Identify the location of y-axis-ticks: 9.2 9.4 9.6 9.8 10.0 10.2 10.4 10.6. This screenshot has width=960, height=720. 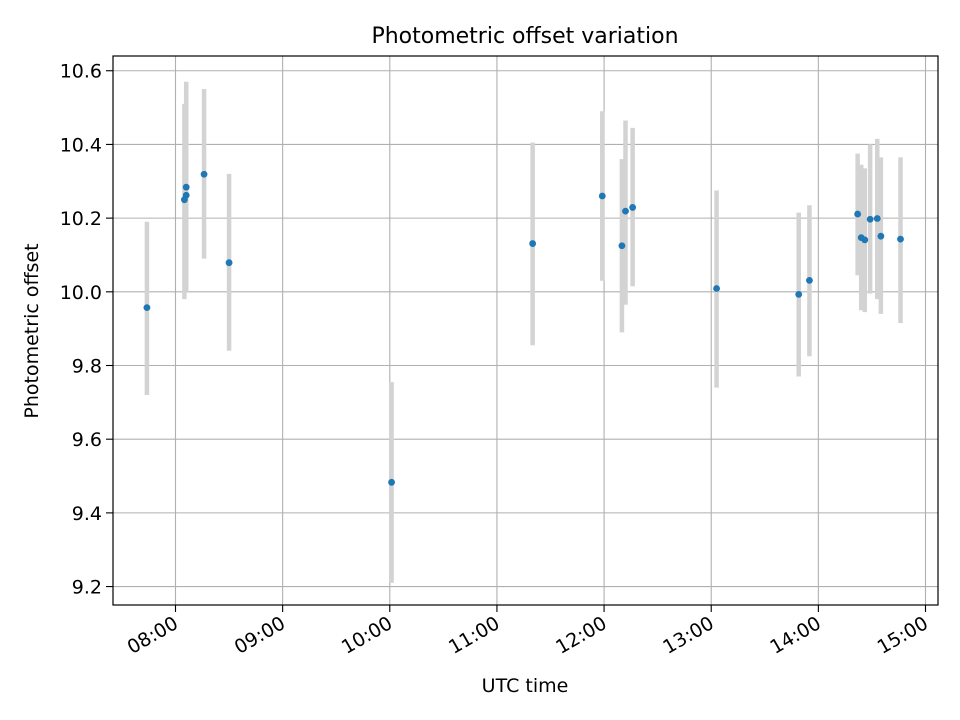
(86, 330).